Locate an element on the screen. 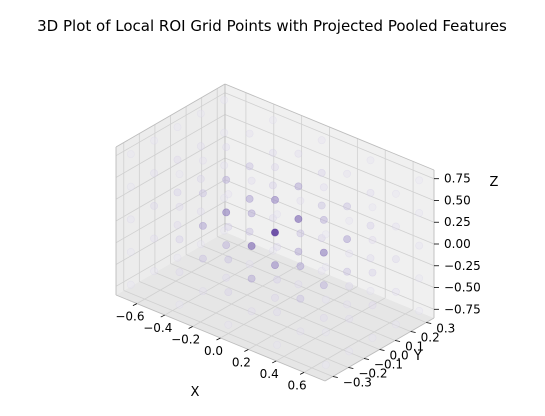 This screenshot has height=416, width=545. z-tick-label: 0.25 is located at coordinates (457, 222).